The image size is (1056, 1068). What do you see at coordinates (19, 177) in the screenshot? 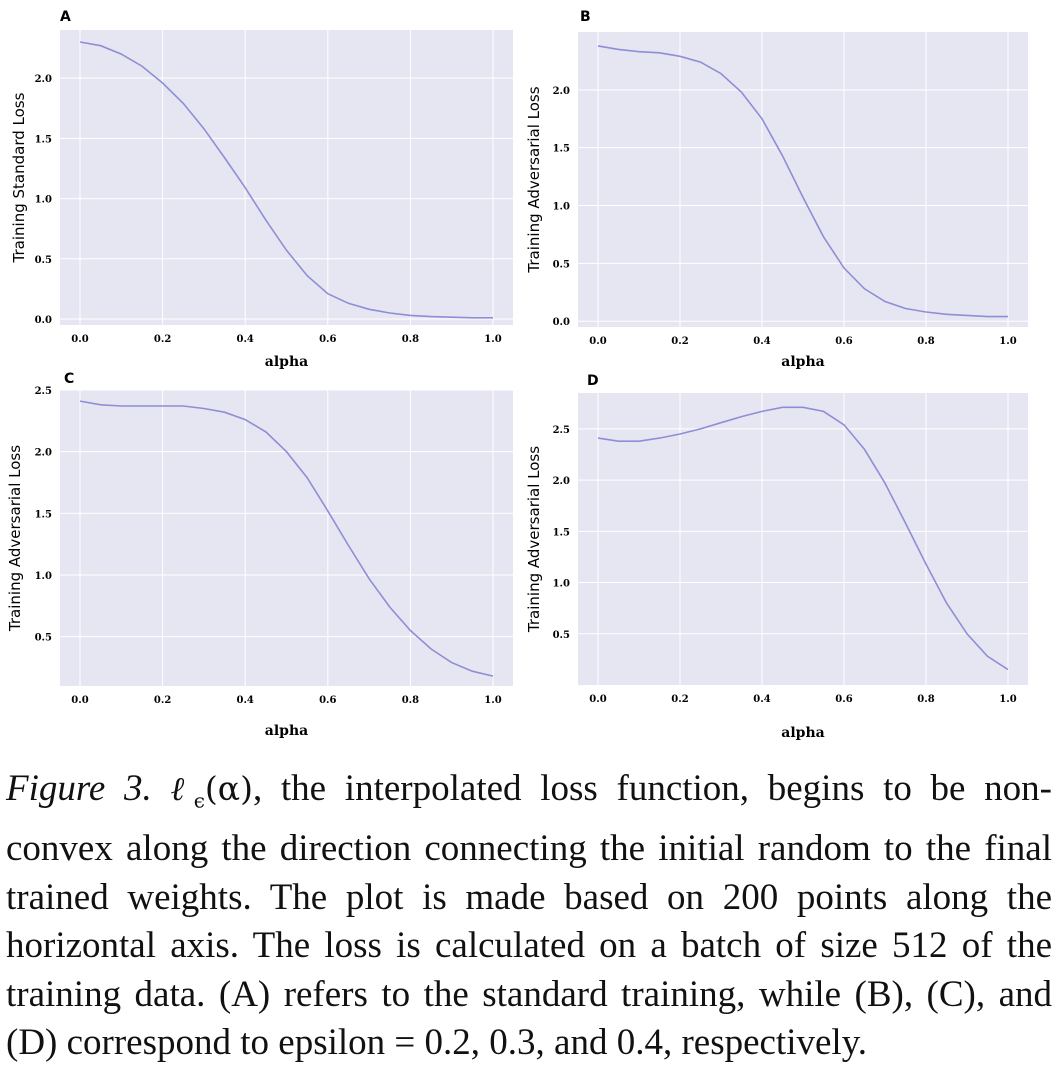
I see `y-axis-label: Training Standard Loss` at bounding box center [19, 177].